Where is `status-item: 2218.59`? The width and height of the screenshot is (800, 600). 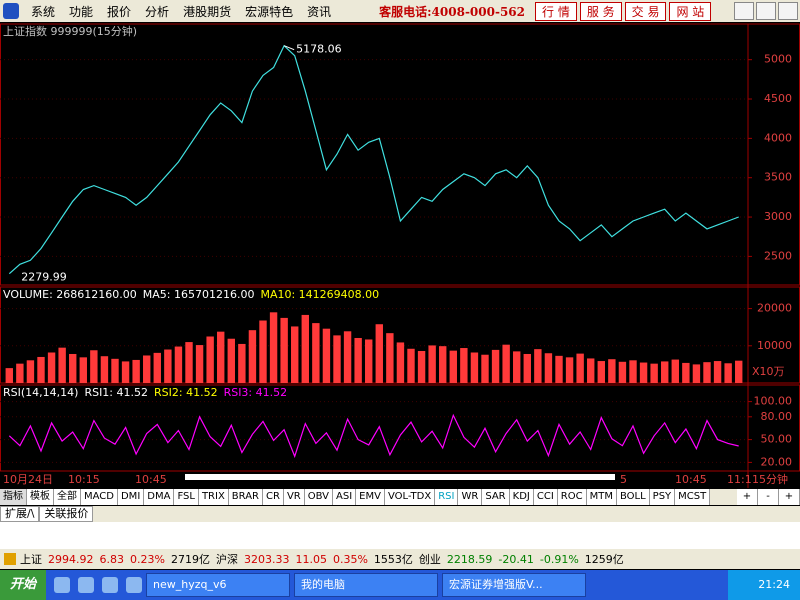 status-item: 2218.59 is located at coordinates (469, 559).